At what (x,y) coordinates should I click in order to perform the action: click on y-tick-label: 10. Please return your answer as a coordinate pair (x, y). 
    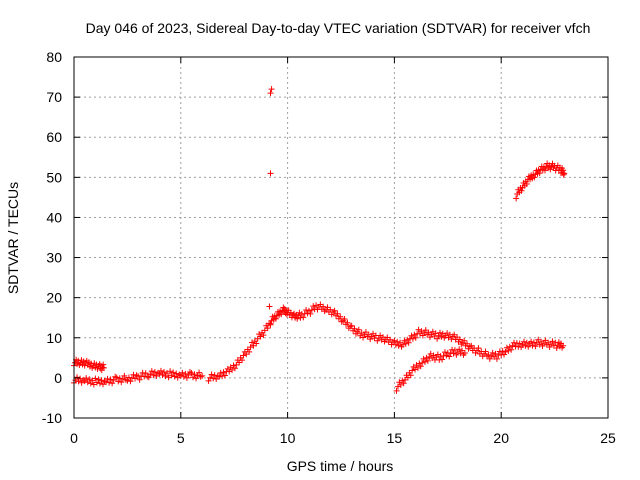
    Looking at the image, I should click on (54, 338).